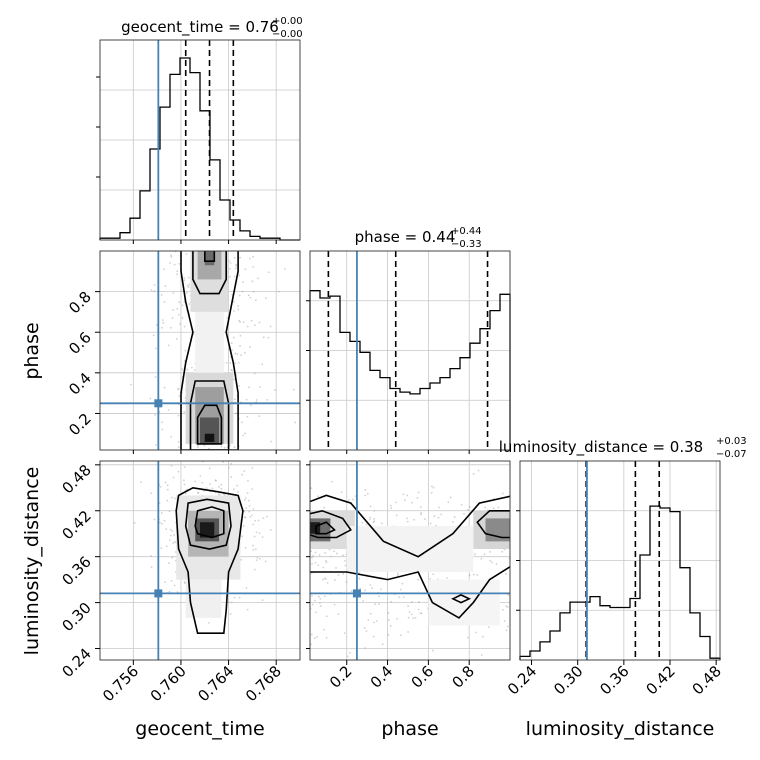  I want to click on contour-mid-3a-group, so click(331, 524).